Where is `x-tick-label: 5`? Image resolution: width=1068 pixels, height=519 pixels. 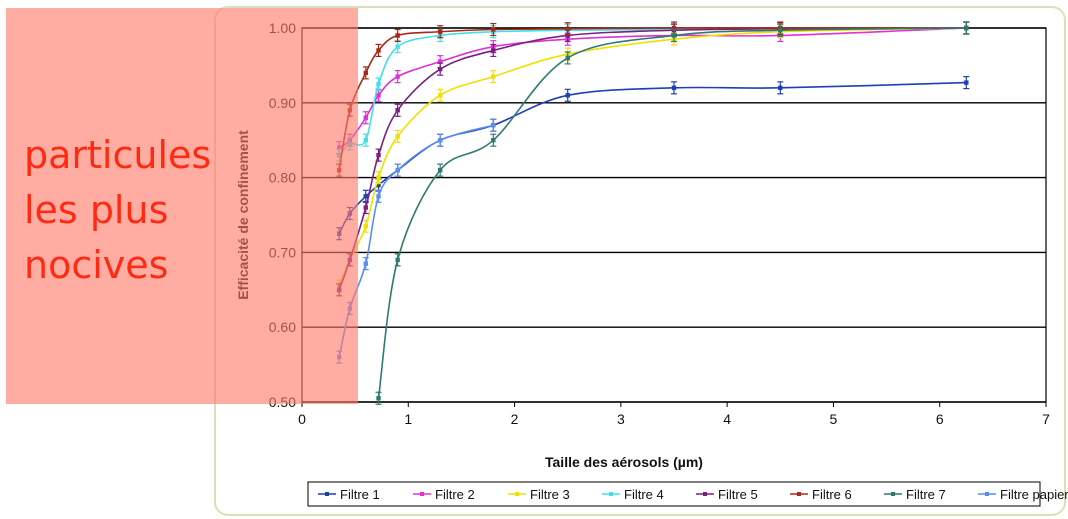 x-tick-label: 5 is located at coordinates (834, 419).